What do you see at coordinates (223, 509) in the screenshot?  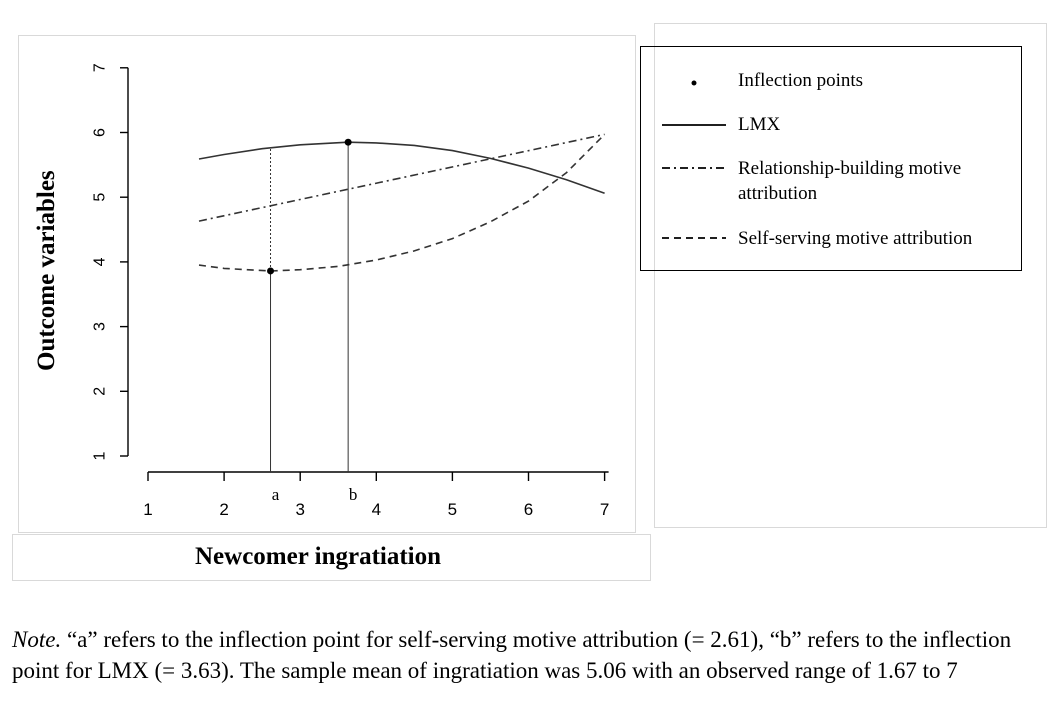 I see `x-tick-label-2: 2` at bounding box center [223, 509].